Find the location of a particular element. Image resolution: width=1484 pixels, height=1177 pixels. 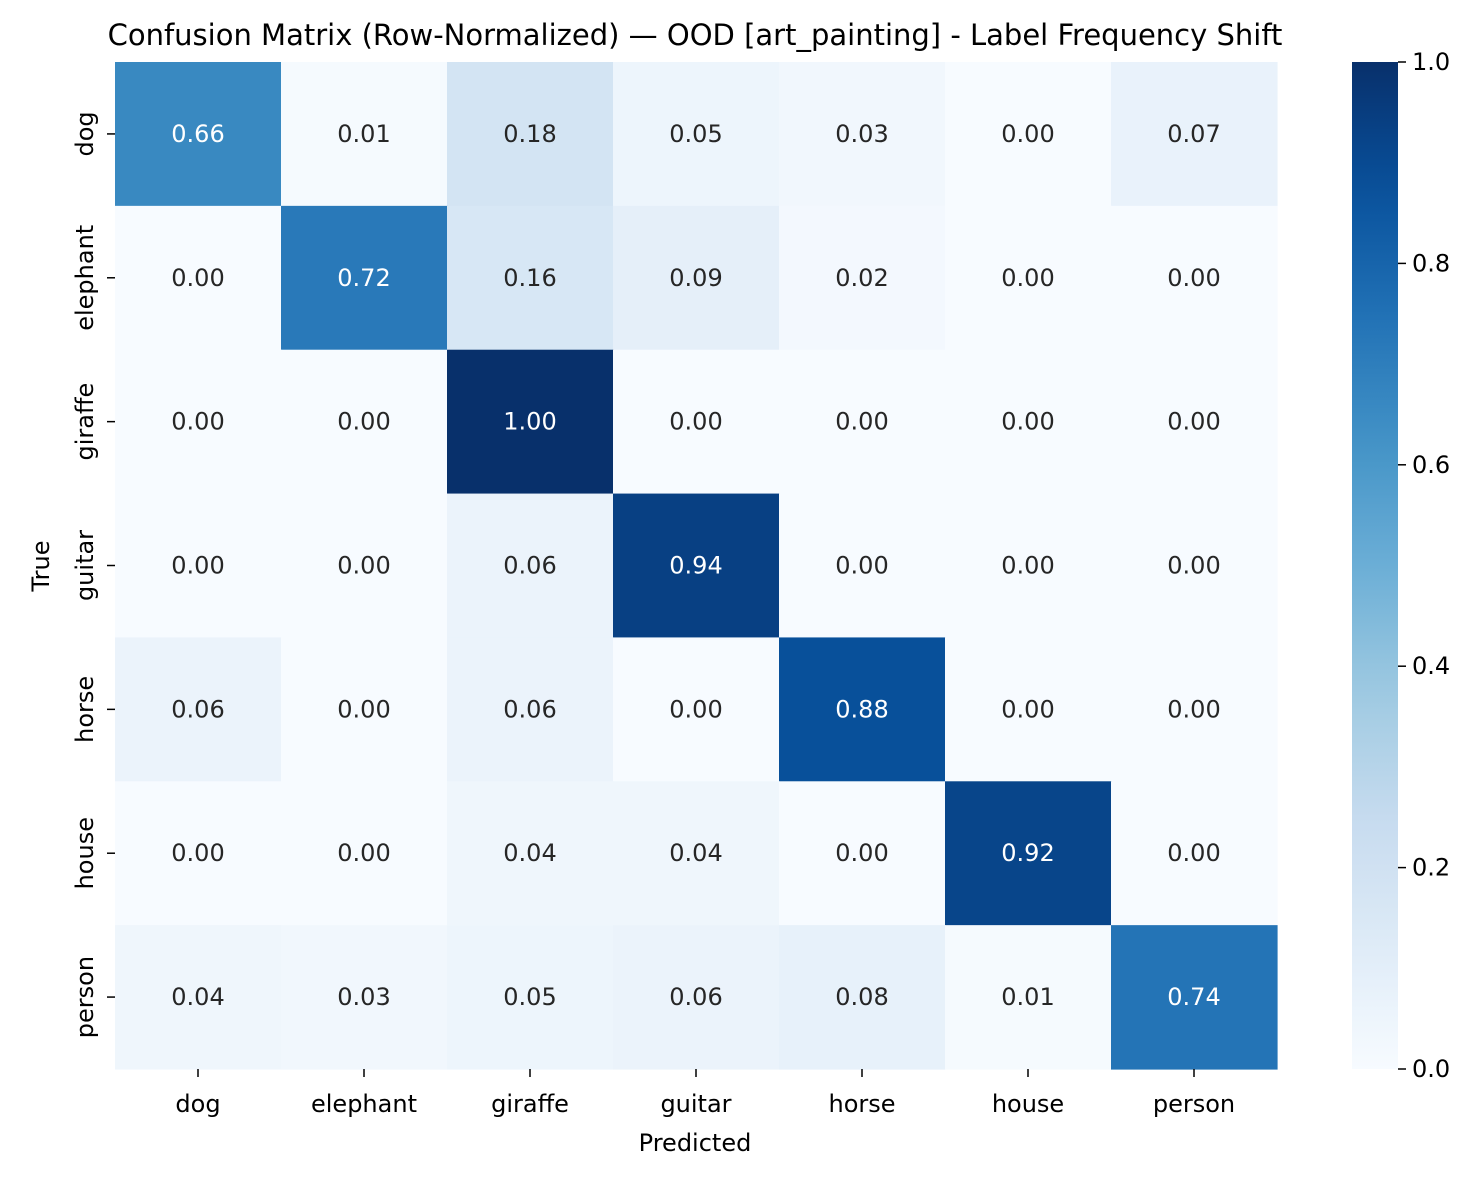

y-tick-label: dog is located at coordinates (85, 133).